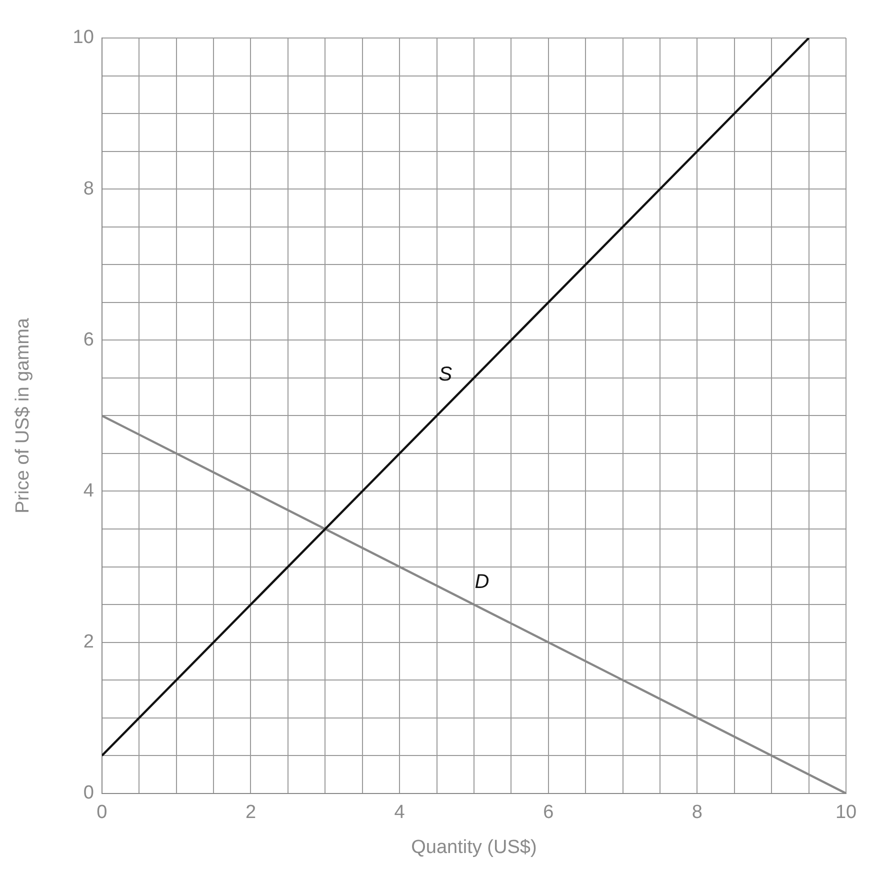 The image size is (874, 871). Describe the element at coordinates (474, 847) in the screenshot. I see `x-axis-title: Quantity (US$)` at that location.